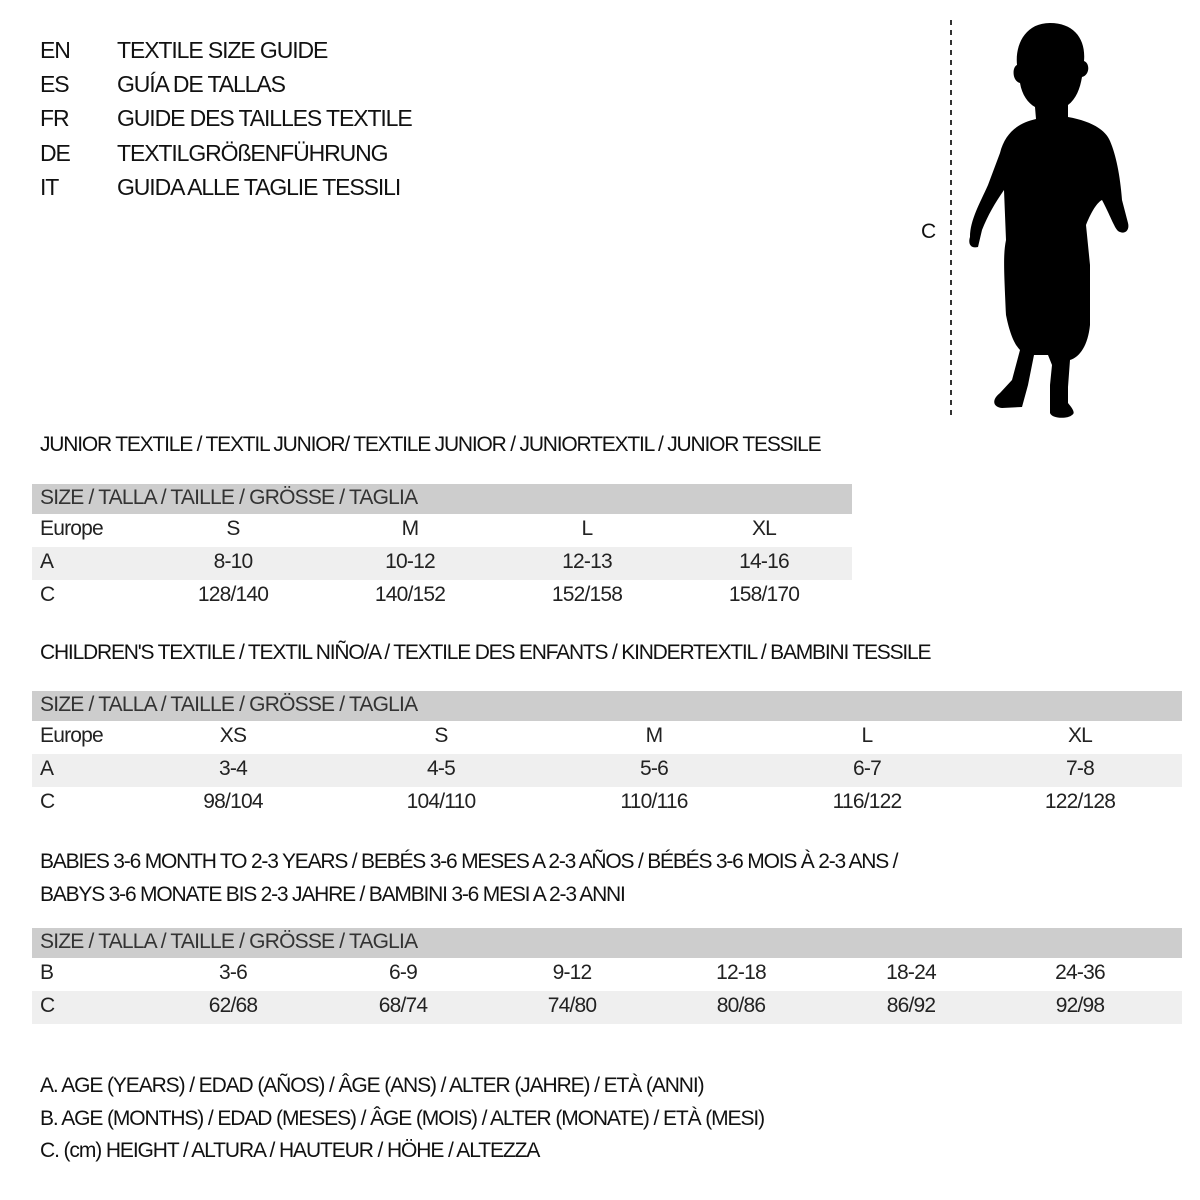 This screenshot has height=1200, width=1200. What do you see at coordinates (764, 594) in the screenshot?
I see `table-cell: 158/170` at bounding box center [764, 594].